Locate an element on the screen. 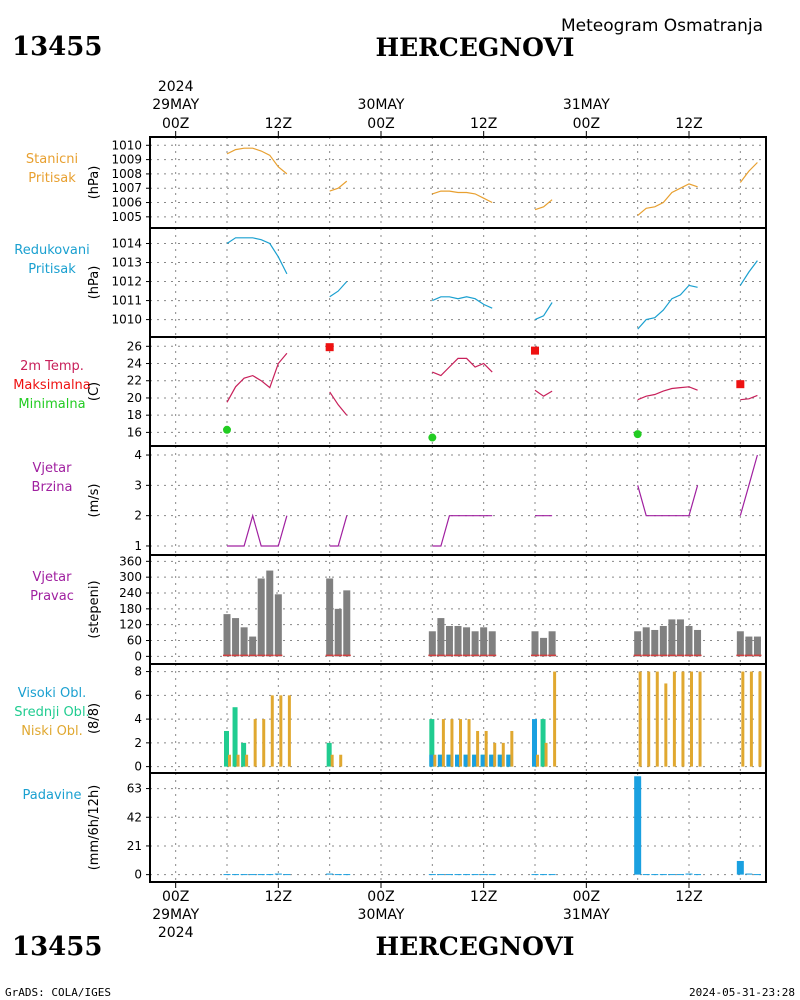  panel-label: Minimalna is located at coordinates (51, 404).